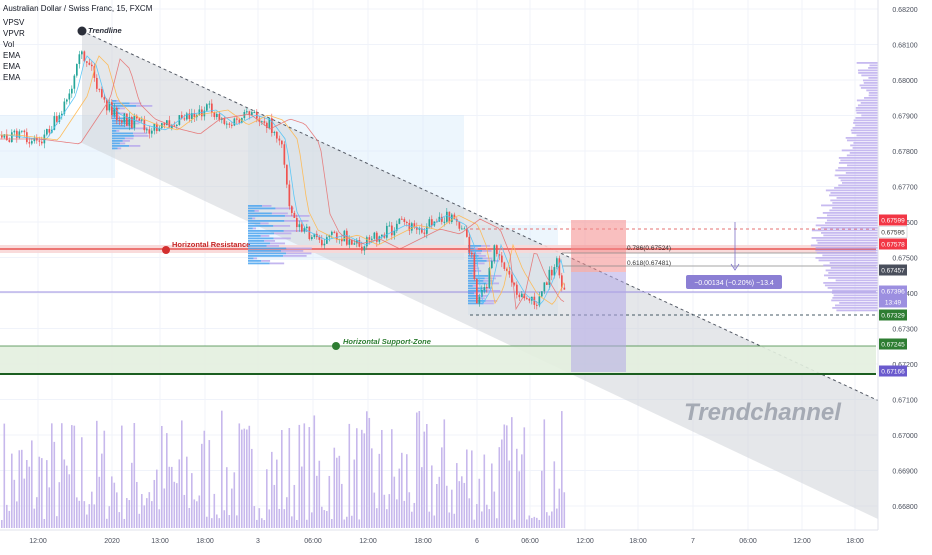 The height and width of the screenshot is (555, 932). Describe the element at coordinates (598, 322) in the screenshot. I see `position-target-zone` at that location.